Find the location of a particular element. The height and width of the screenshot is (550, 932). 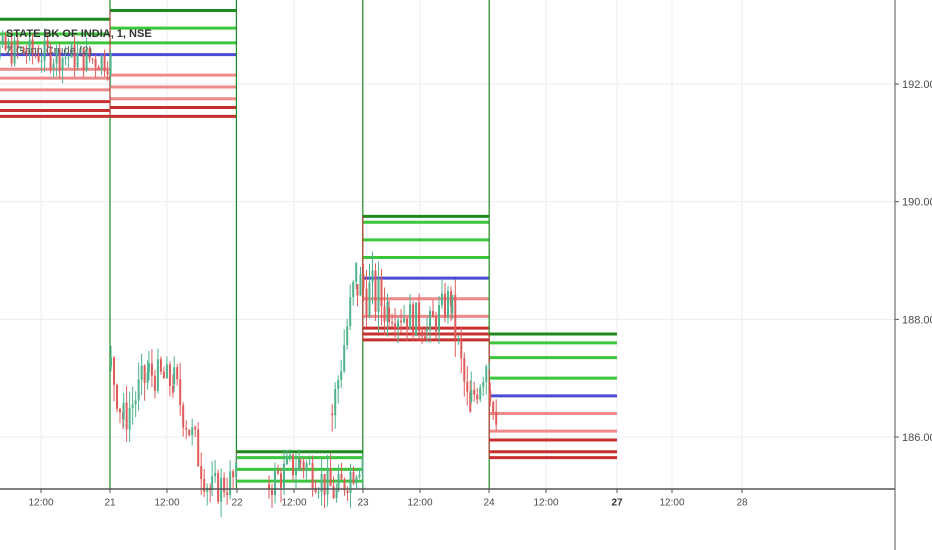

price-tick-label: 190.00 is located at coordinates (917, 203).